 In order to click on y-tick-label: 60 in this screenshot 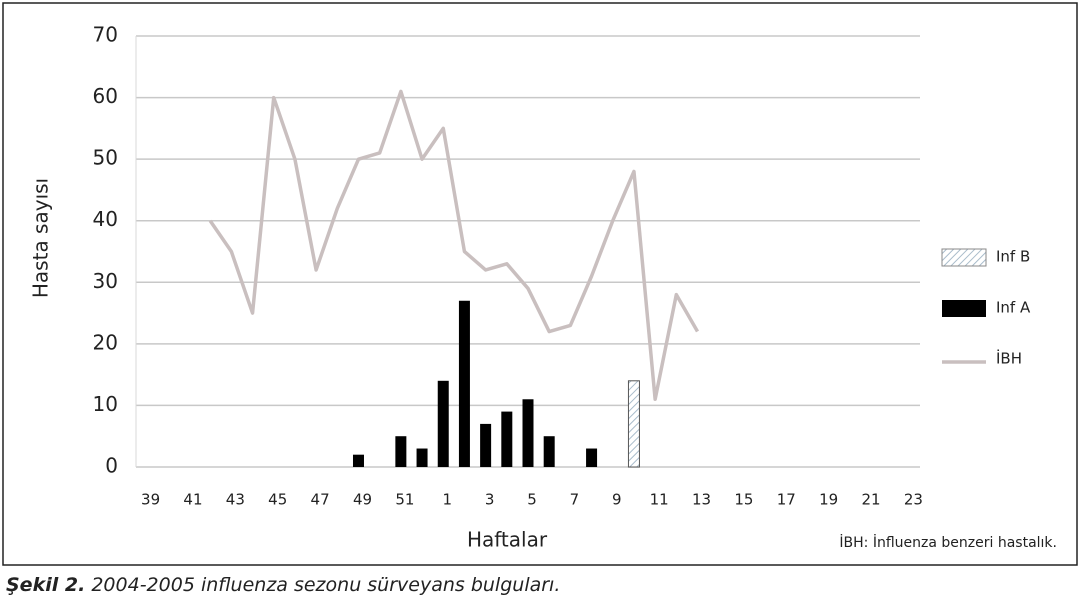, I will do `click(105, 96)`.